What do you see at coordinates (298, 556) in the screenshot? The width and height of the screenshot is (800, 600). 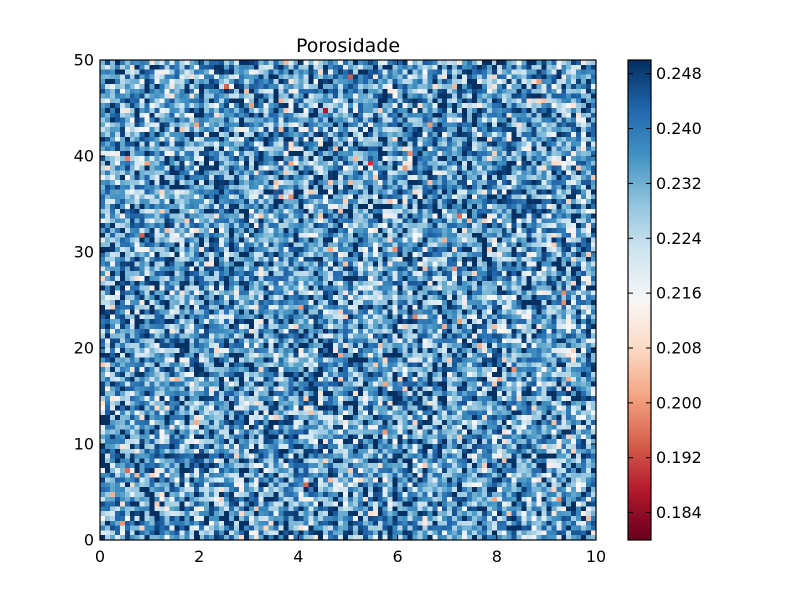 I see `x-tick-label: 4` at bounding box center [298, 556].